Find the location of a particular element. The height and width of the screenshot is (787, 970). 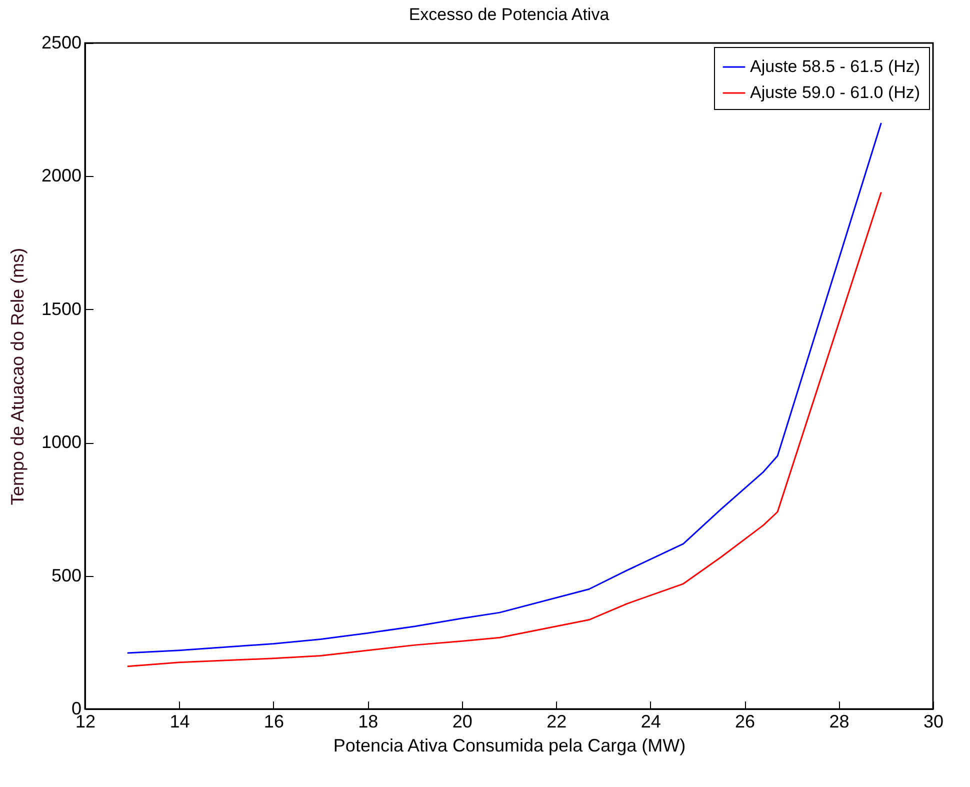

y-axis-title: Tempo de Atuacao do Rele (ms) is located at coordinates (17, 377).